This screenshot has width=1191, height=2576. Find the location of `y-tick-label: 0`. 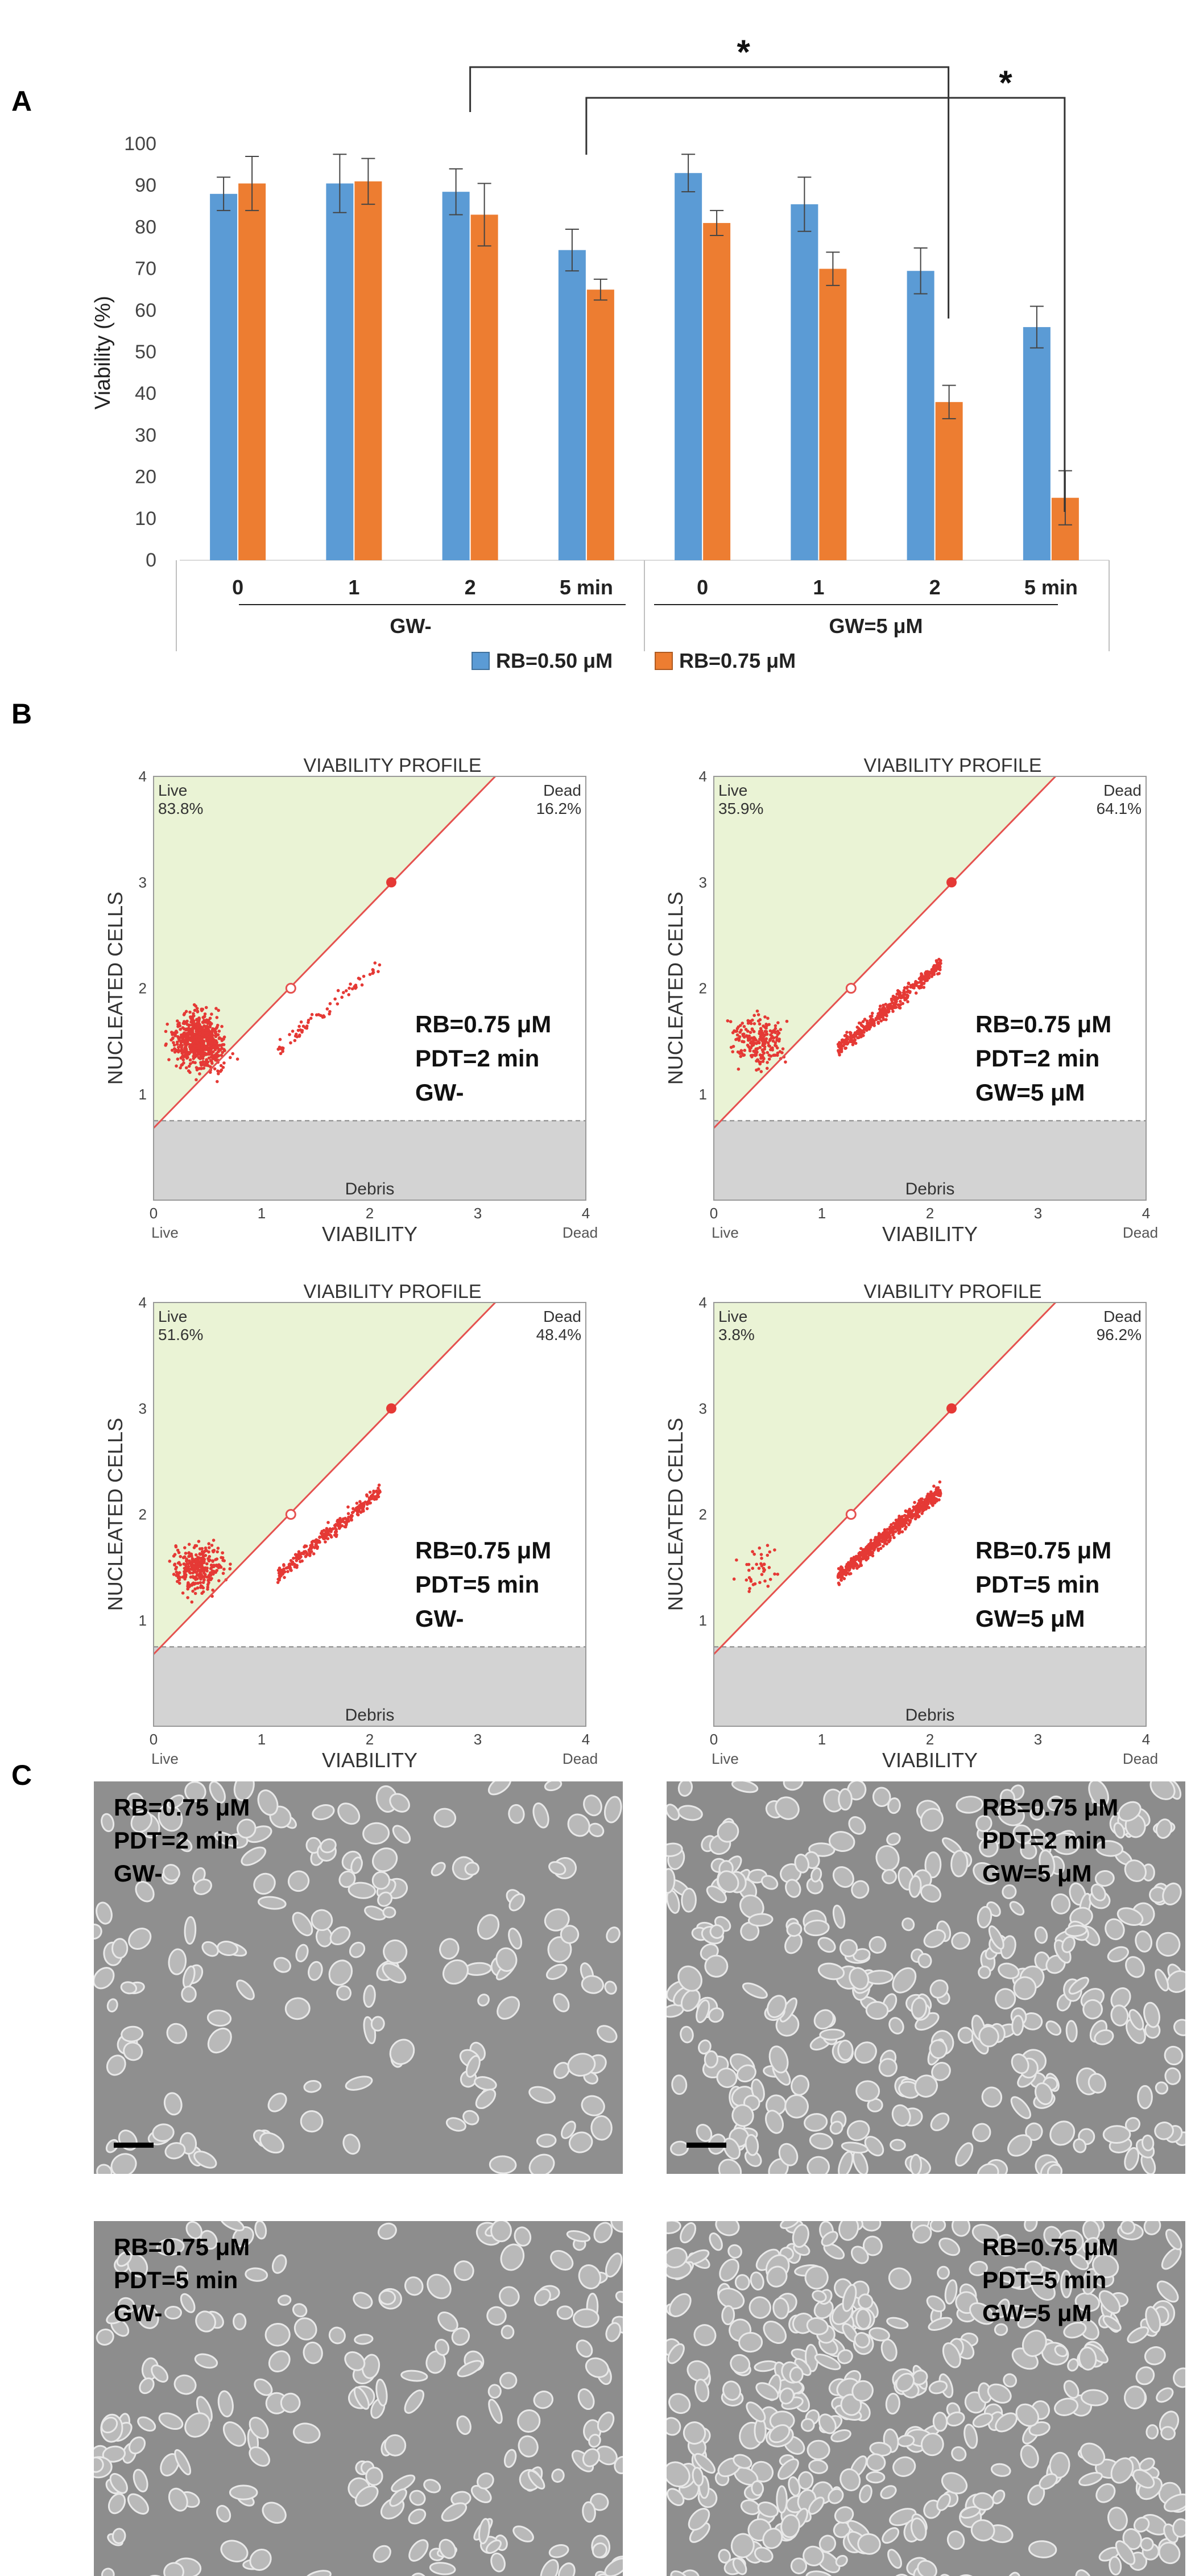

y-tick-label: 0 is located at coordinates (151, 560).